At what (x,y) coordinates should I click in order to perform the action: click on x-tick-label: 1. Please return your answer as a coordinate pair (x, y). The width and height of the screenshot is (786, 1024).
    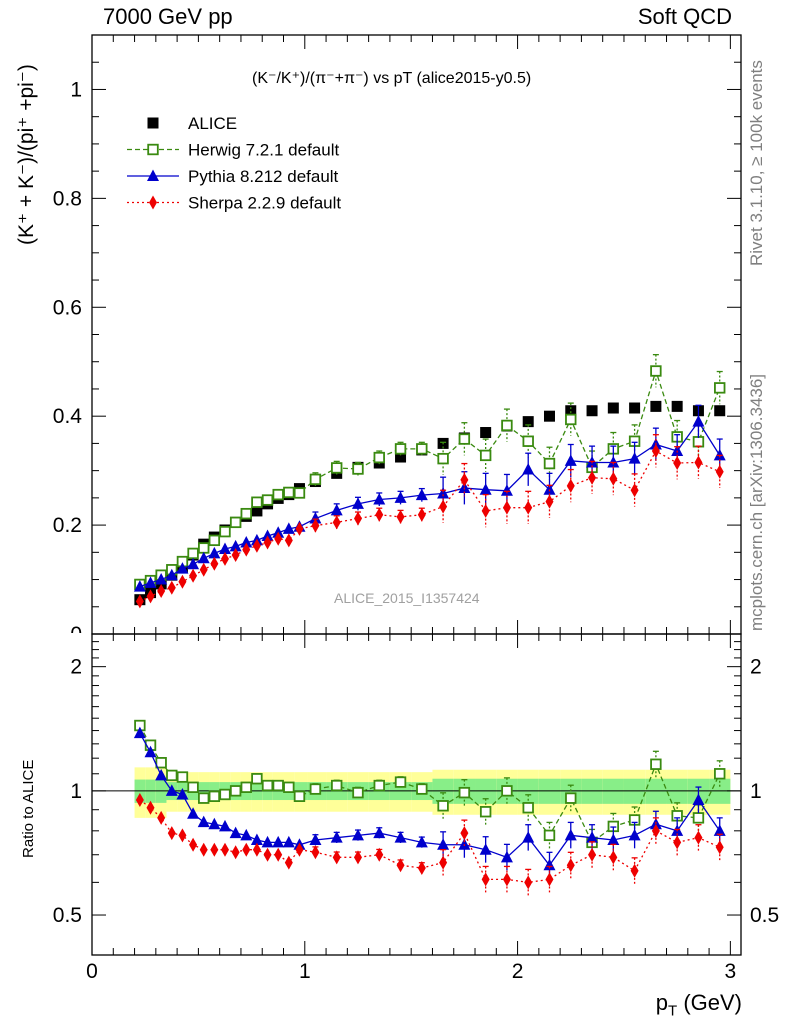
    Looking at the image, I should click on (305, 971).